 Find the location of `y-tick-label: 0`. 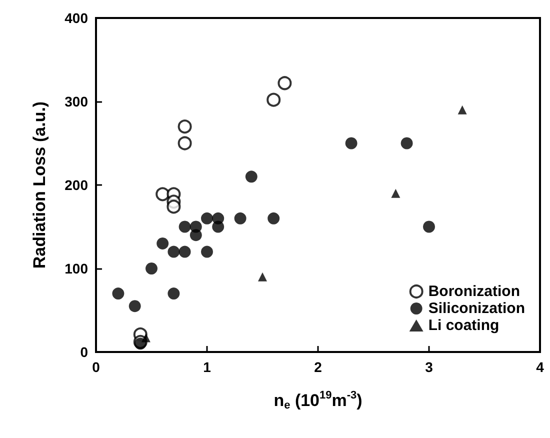

y-tick-label: 0 is located at coordinates (84, 352).